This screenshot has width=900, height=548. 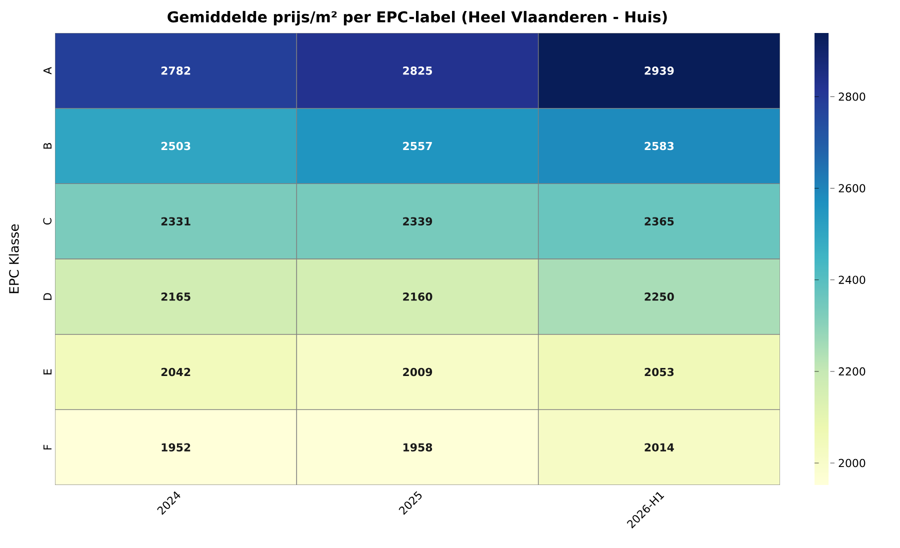 What do you see at coordinates (417, 70) in the screenshot?
I see `data-label: 2825` at bounding box center [417, 70].